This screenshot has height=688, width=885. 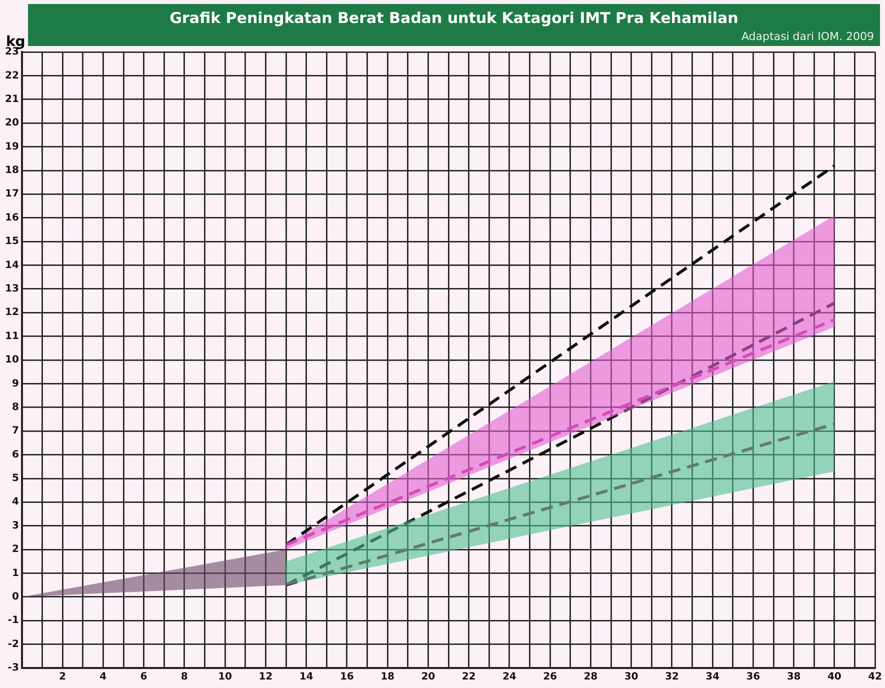 I want to click on x-tick-label: 40, so click(x=834, y=677).